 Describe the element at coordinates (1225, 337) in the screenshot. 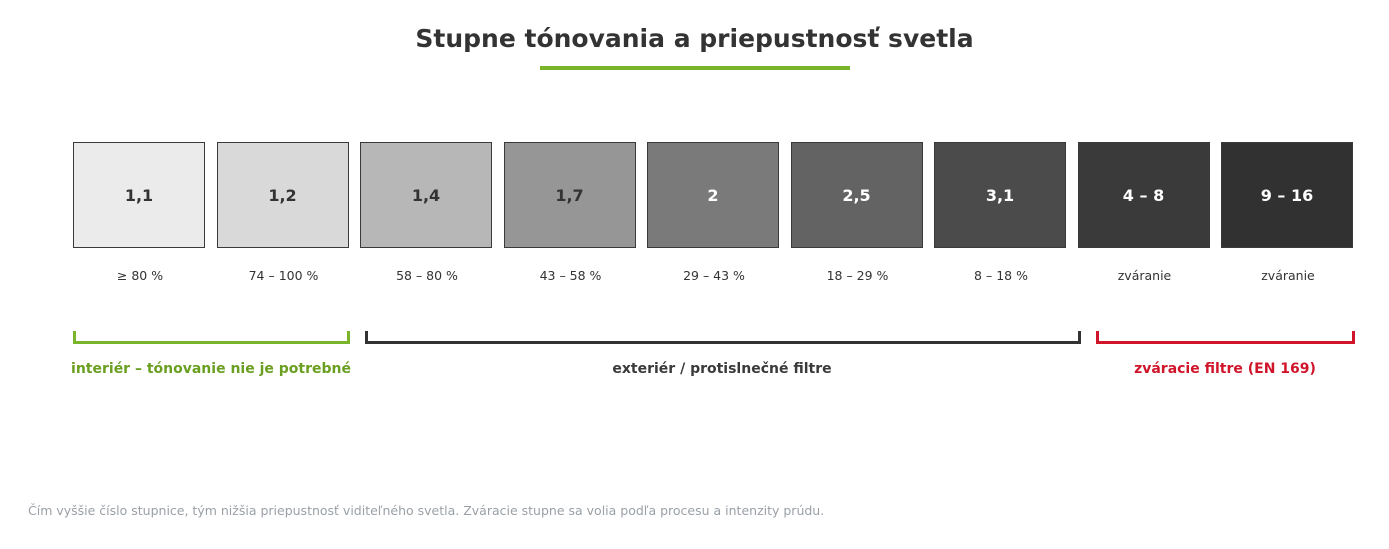

I see `welding-group-bracket` at that location.